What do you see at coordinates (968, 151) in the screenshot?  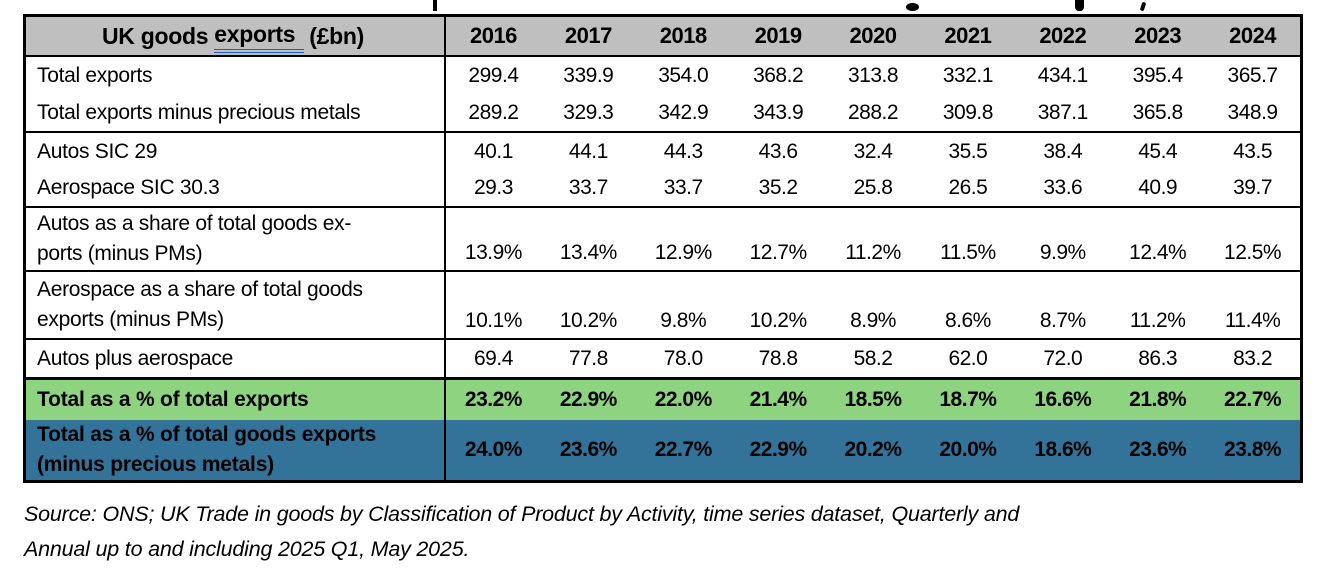 I see `value-cell: 35.5` at bounding box center [968, 151].